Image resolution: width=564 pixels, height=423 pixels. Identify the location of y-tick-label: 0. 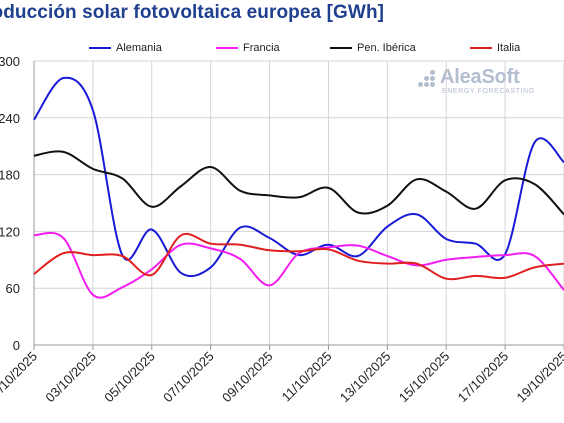
(16, 345).